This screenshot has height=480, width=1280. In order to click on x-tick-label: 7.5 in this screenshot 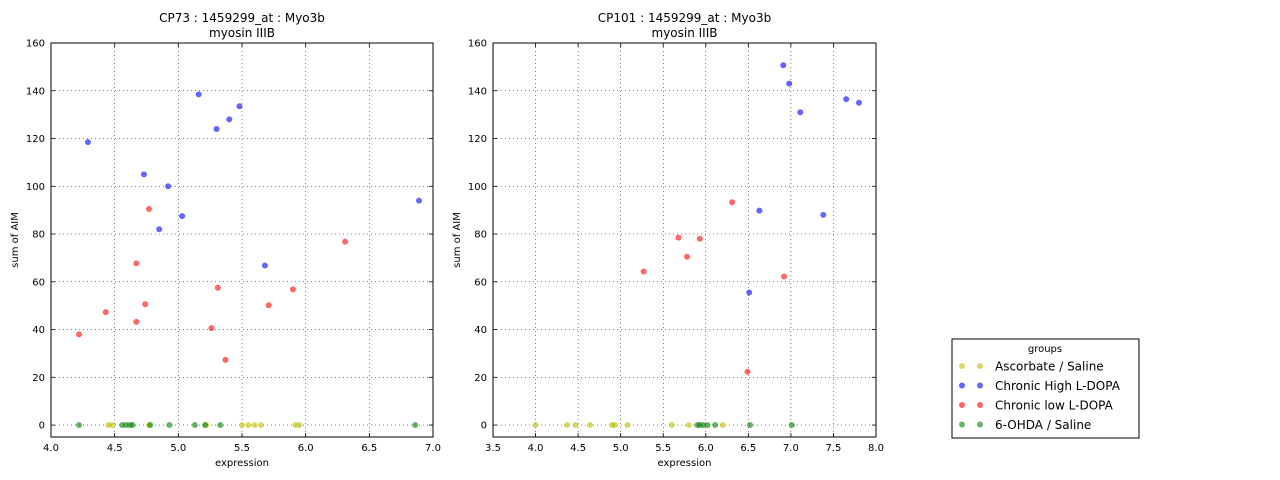, I will do `click(833, 448)`.